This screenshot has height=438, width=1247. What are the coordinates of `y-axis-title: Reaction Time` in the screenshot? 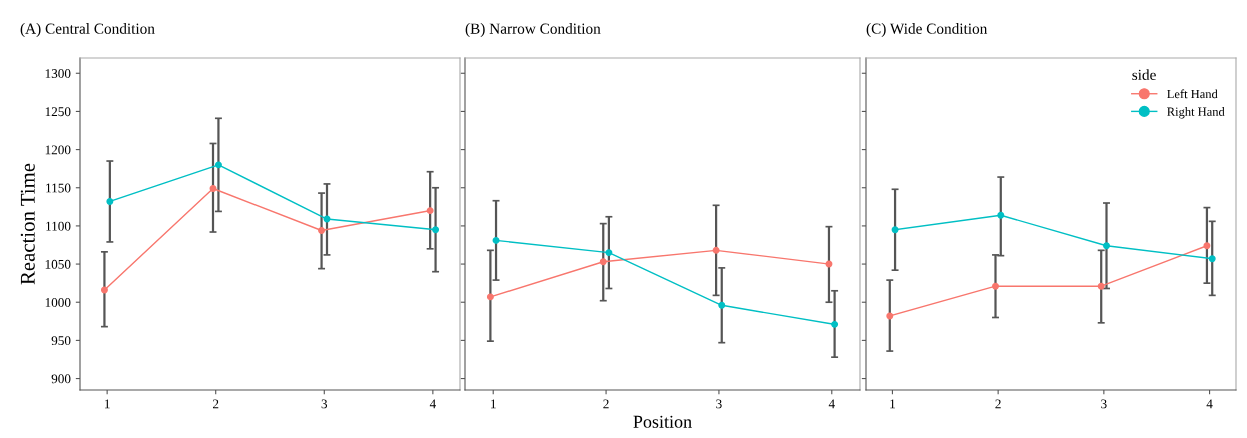 It's located at (27, 224).